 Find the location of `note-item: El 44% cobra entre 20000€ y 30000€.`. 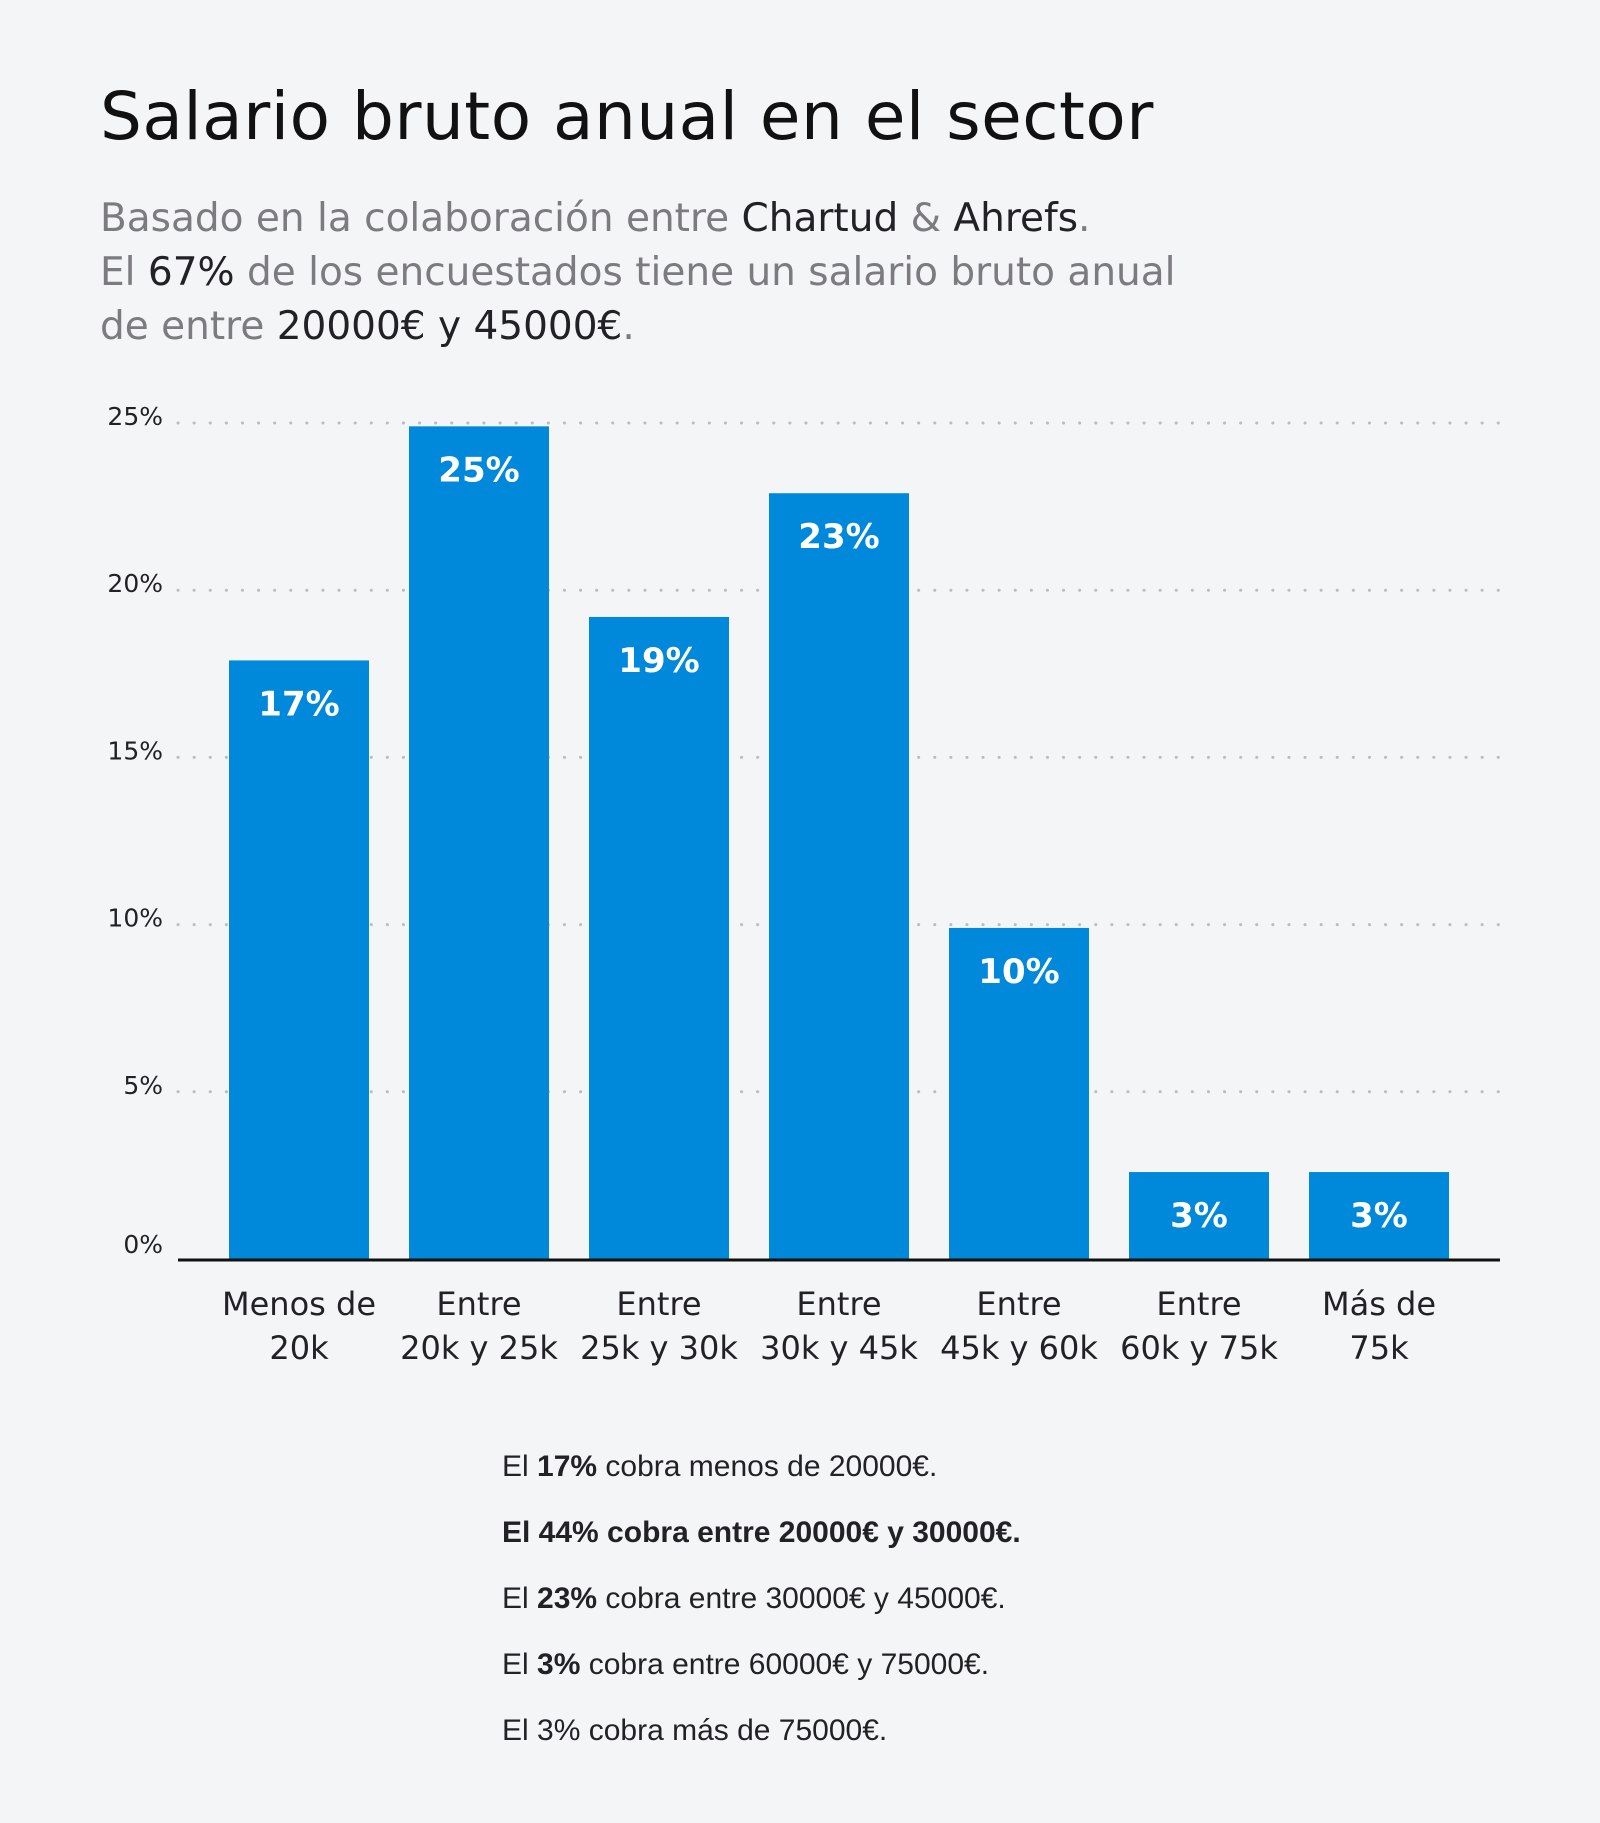

note-item: El 44% cobra entre 20000€ y 30000€. is located at coordinates (761, 1539).